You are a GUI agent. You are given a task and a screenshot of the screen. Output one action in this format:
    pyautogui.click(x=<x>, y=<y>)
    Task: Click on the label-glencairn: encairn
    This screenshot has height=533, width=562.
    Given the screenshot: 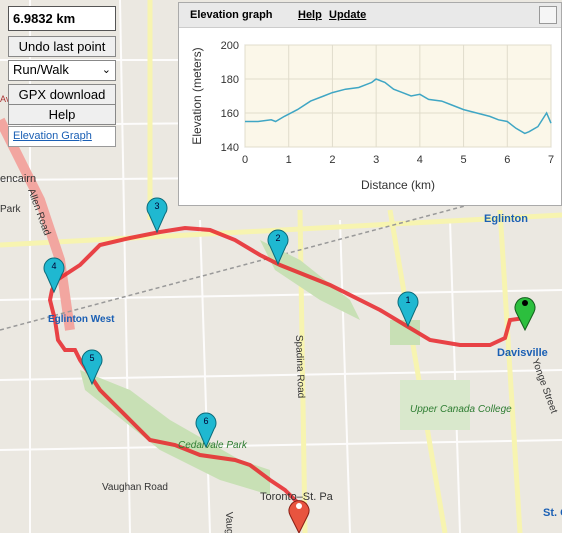 What is the action you would take?
    pyautogui.click(x=18, y=179)
    